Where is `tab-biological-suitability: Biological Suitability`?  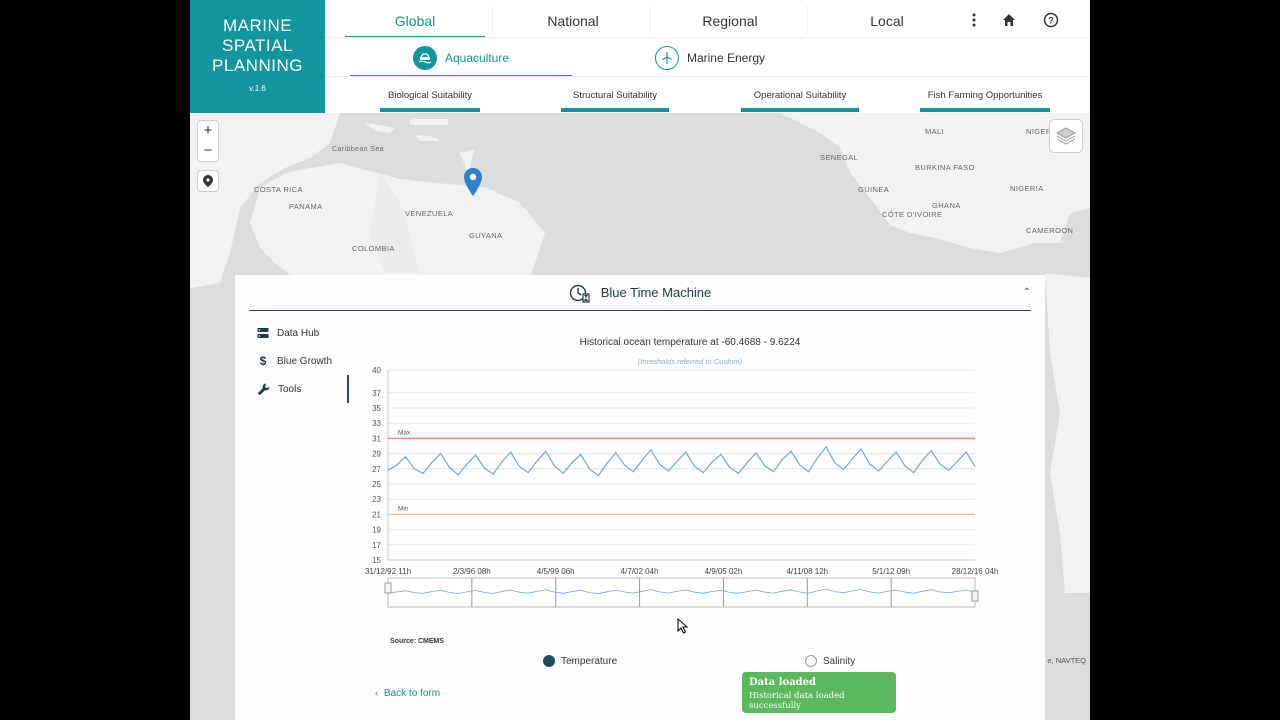
tab-biological-suitability: Biological Suitability is located at coordinates (430, 98).